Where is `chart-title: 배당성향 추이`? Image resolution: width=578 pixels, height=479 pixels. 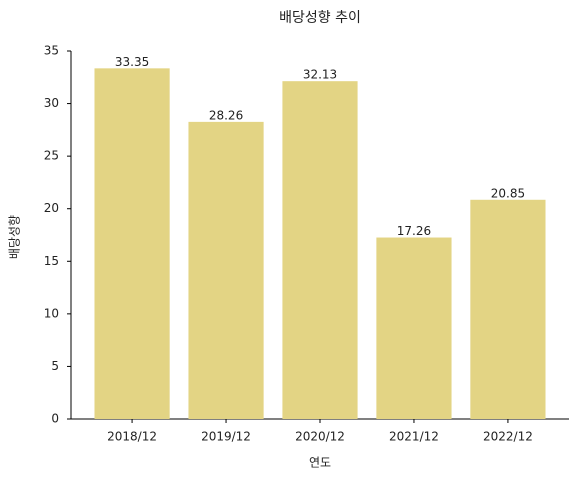
chart-title: 배당성향 추이 is located at coordinates (320, 18).